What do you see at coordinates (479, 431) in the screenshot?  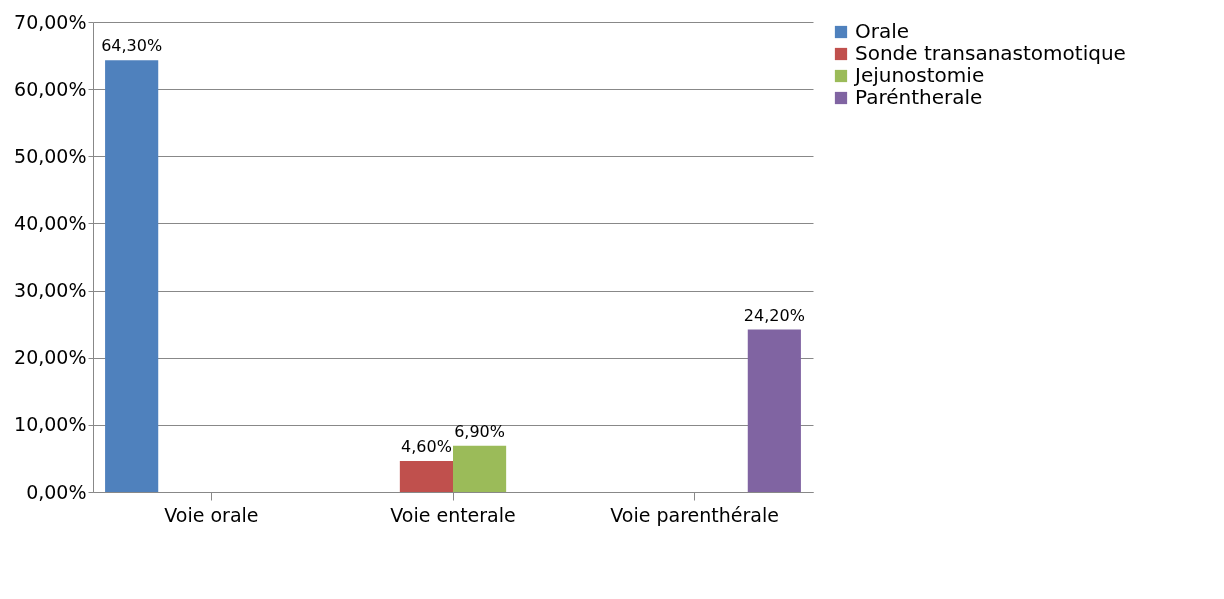 I see `data-label: 6,90%` at bounding box center [479, 431].